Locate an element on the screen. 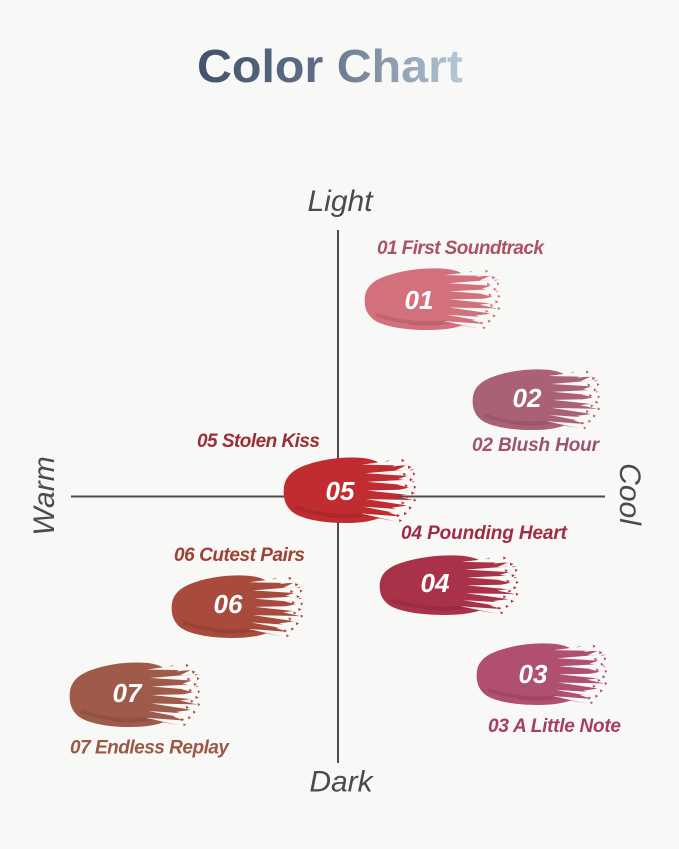 This screenshot has height=849, width=679. svg-text: 06 is located at coordinates (228, 604).